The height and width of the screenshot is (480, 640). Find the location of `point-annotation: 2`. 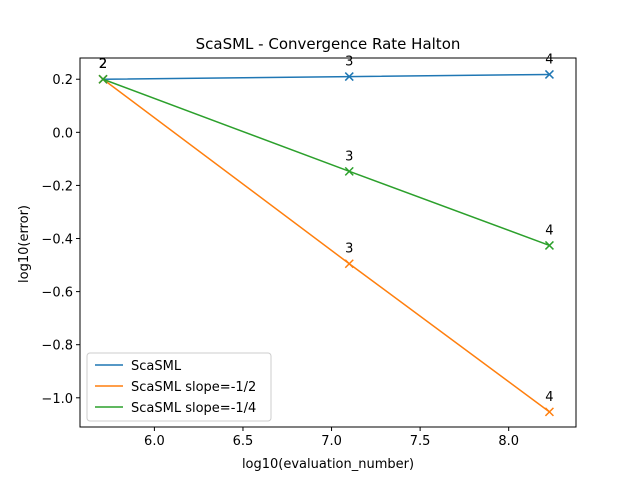

point-annotation: 2 is located at coordinates (103, 64).